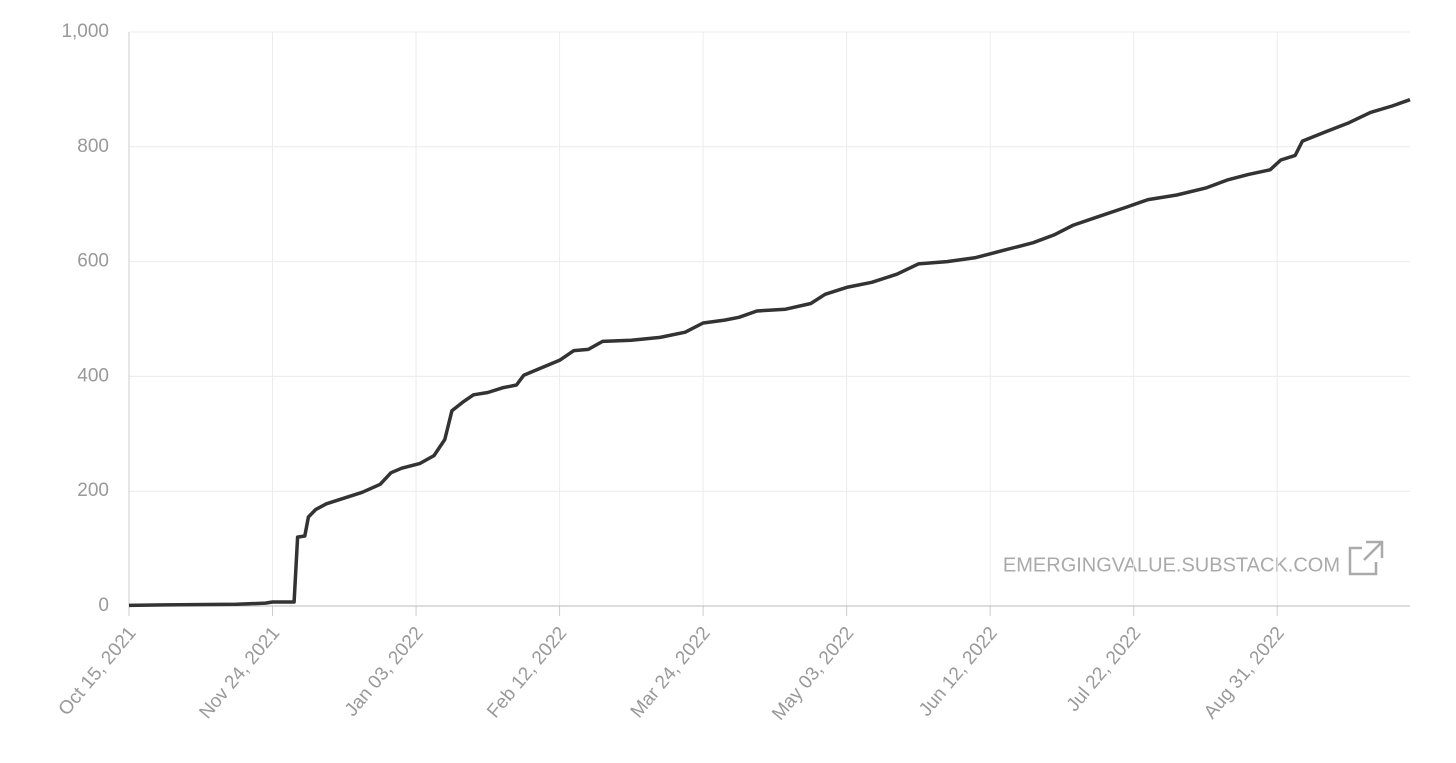 Image resolution: width=1456 pixels, height=763 pixels. What do you see at coordinates (958, 672) in the screenshot?
I see `x-tick-label: Jun 12, 2022` at bounding box center [958, 672].